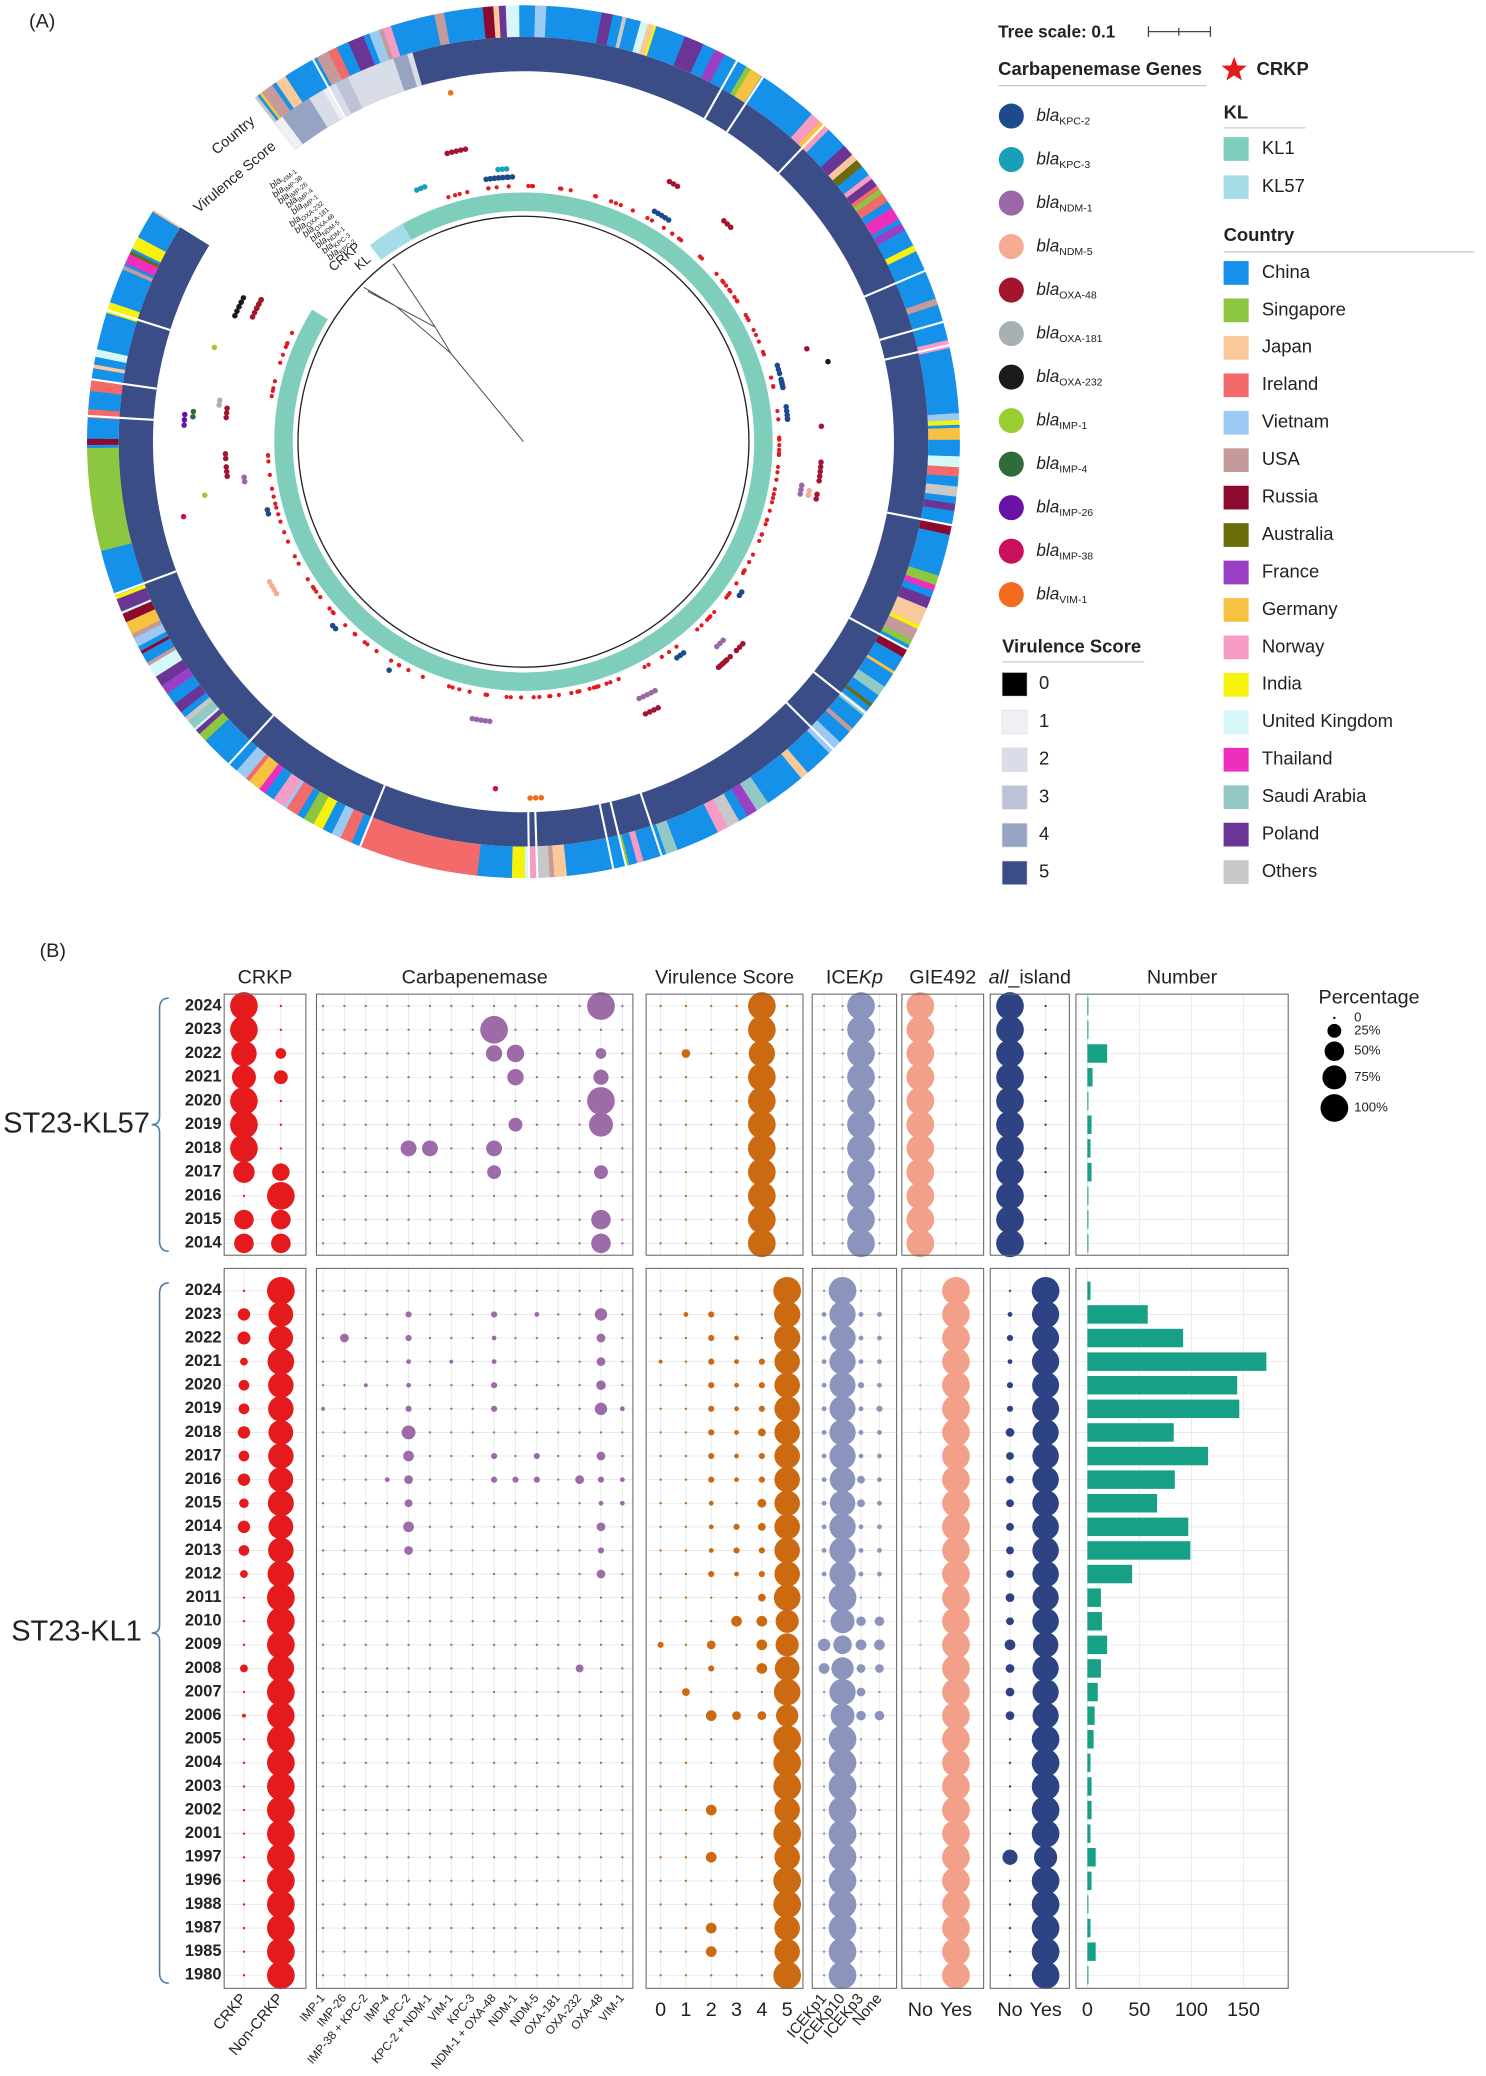 The height and width of the screenshot is (2076, 1486). Describe the element at coordinates (1075, 208) in the screenshot. I see `legend-gene: NDM-1` at that location.